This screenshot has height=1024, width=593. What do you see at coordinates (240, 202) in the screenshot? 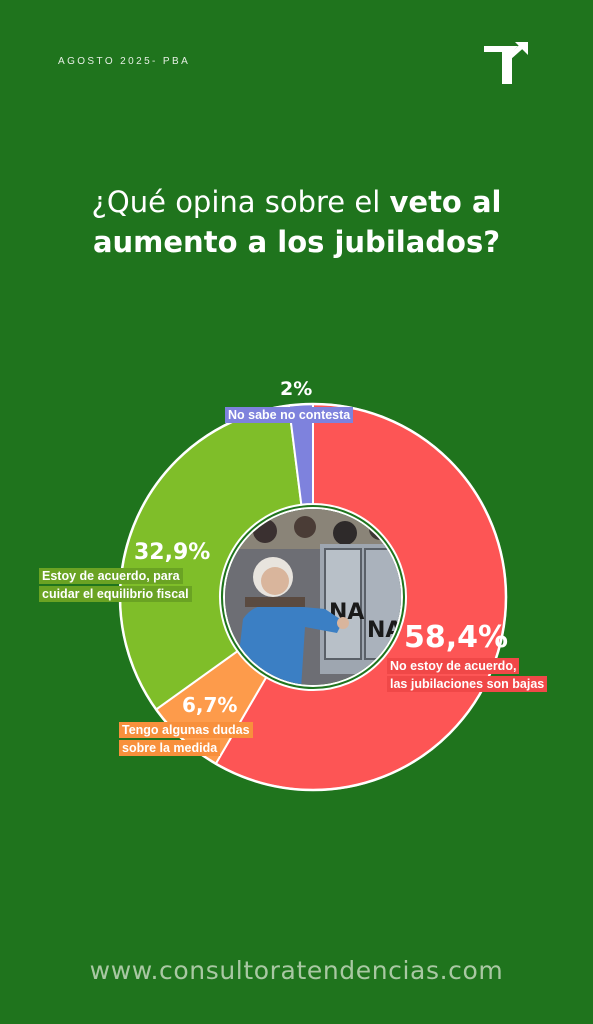
I see `title-regular: ¿Qué opina sobre el` at bounding box center [240, 202].